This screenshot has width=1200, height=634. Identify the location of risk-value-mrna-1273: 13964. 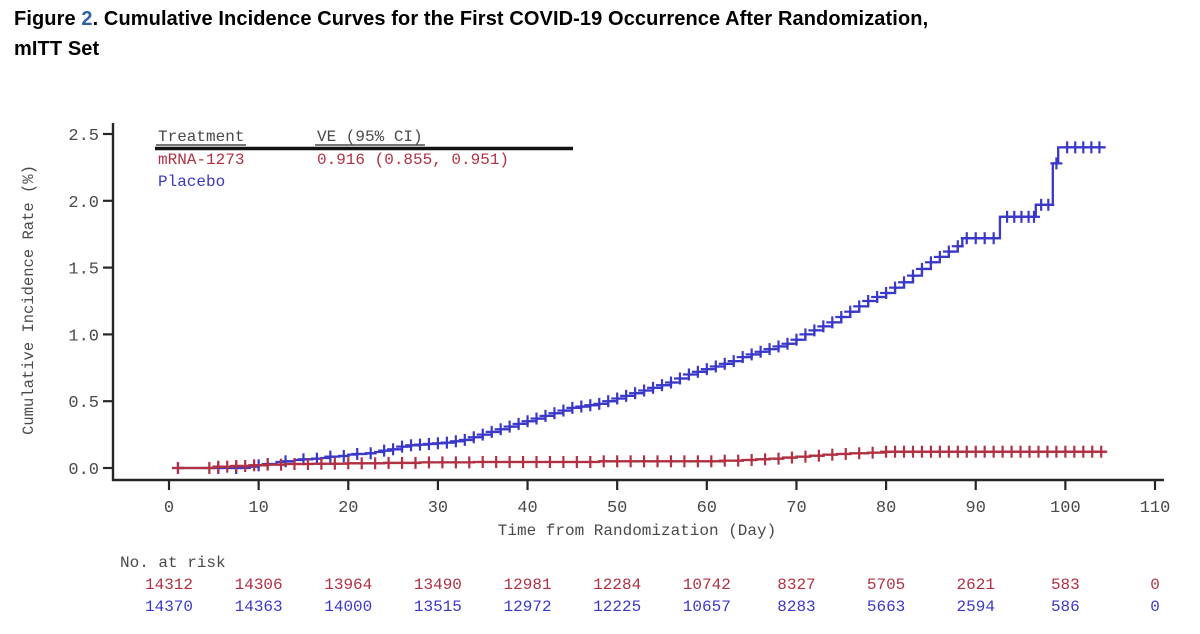
(348, 585).